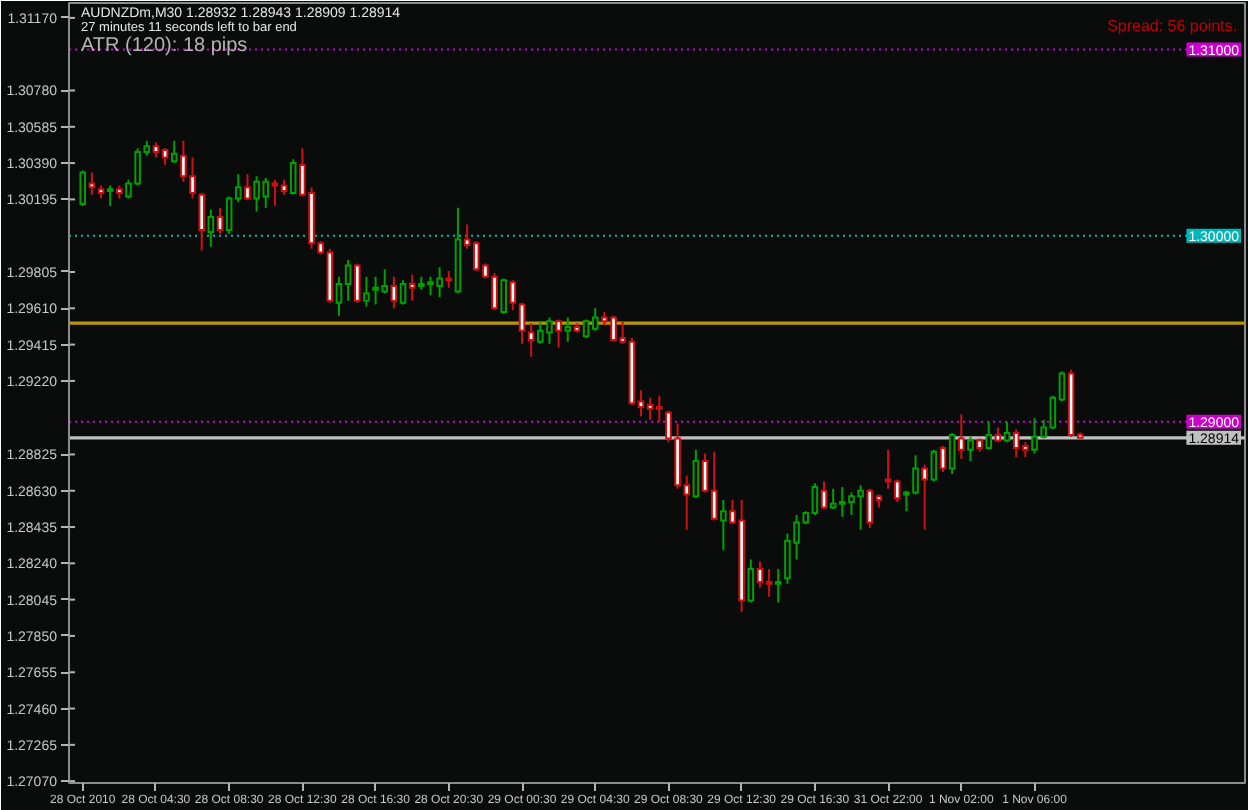 The image size is (1250, 810). What do you see at coordinates (164, 46) in the screenshot?
I see `annotation: ATR (120): 18 pips` at bounding box center [164, 46].